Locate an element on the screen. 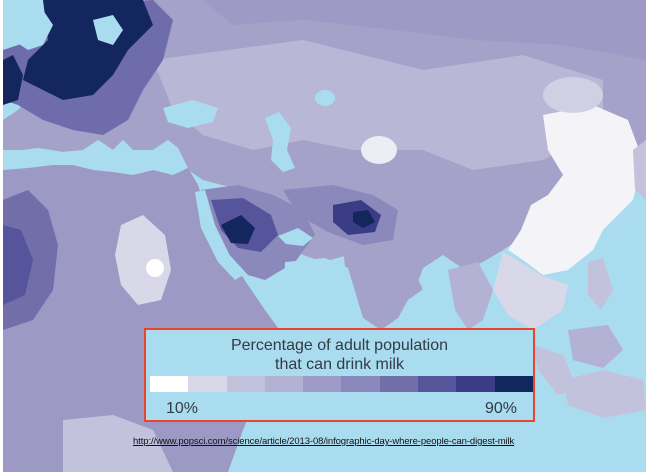 This screenshot has height=472, width=649. persian-gulf is located at coordinates (295, 237).